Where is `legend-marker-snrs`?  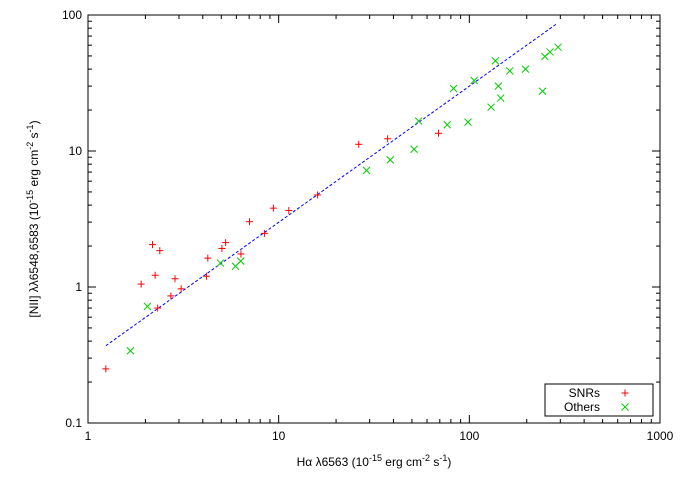 legend-marker-snrs is located at coordinates (625, 393).